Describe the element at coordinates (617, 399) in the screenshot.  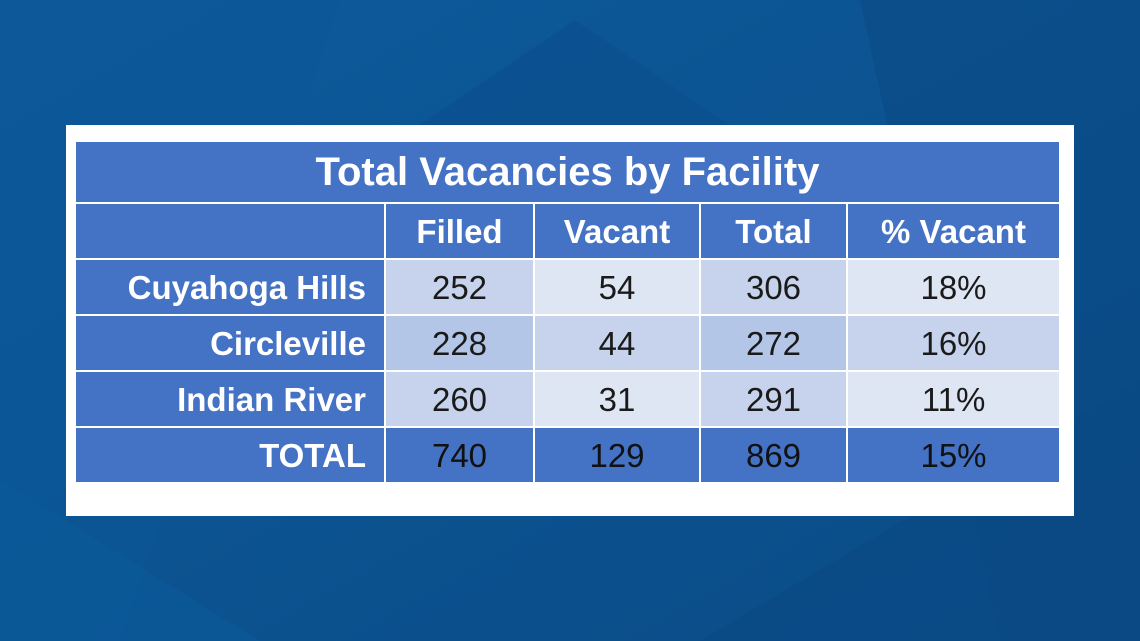
I see `table-cell: 31` at that location.